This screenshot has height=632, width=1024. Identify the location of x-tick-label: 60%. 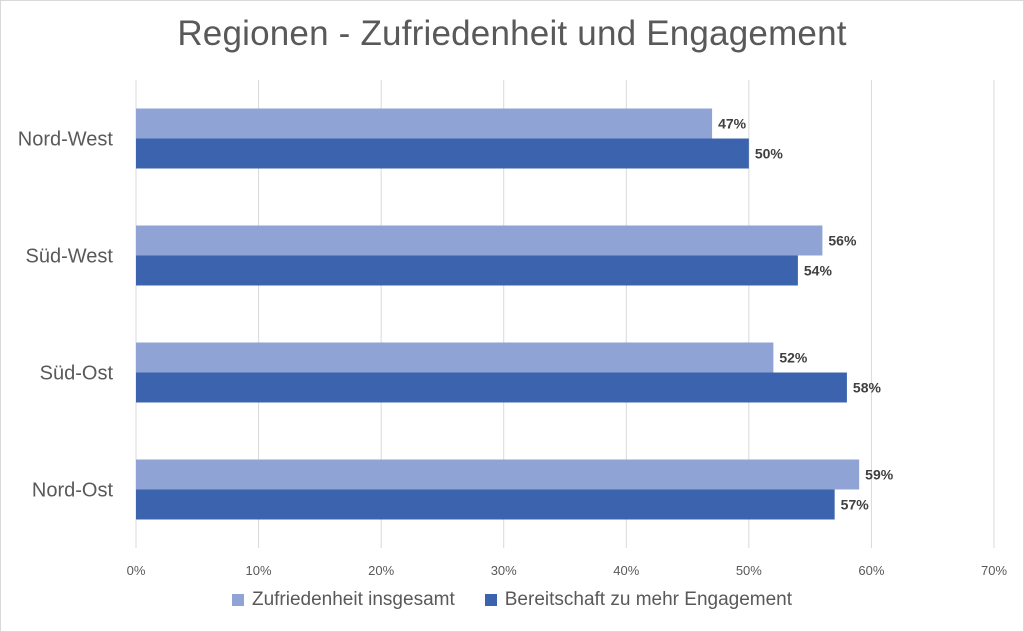
(871, 570).